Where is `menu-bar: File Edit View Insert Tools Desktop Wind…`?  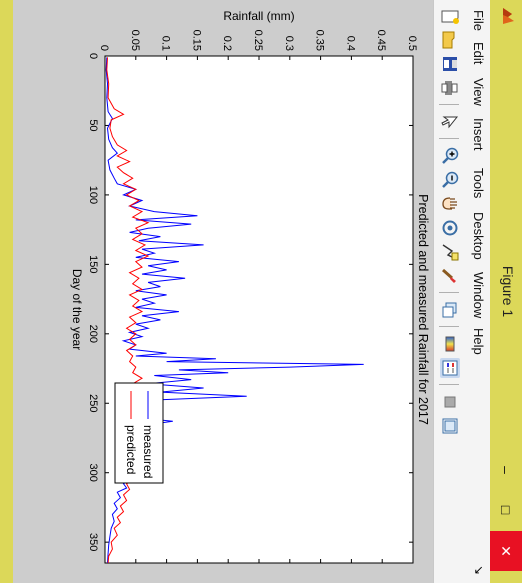 menu-bar: File Edit View Insert Tools Desktop Wind… is located at coordinates (477, 291).